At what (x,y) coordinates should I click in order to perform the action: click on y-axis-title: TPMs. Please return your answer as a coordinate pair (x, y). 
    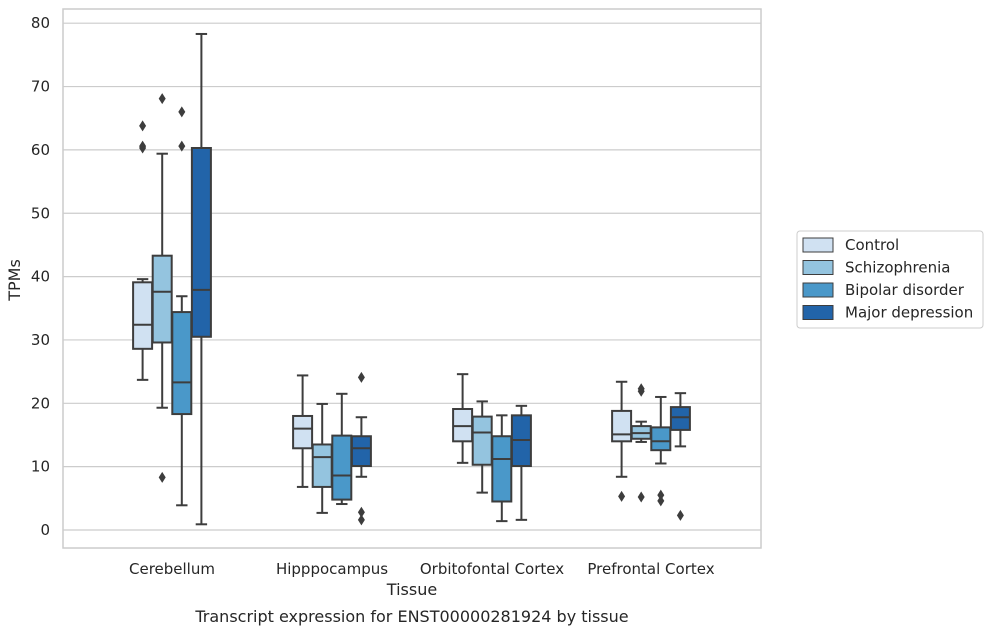
    Looking at the image, I should click on (14, 280).